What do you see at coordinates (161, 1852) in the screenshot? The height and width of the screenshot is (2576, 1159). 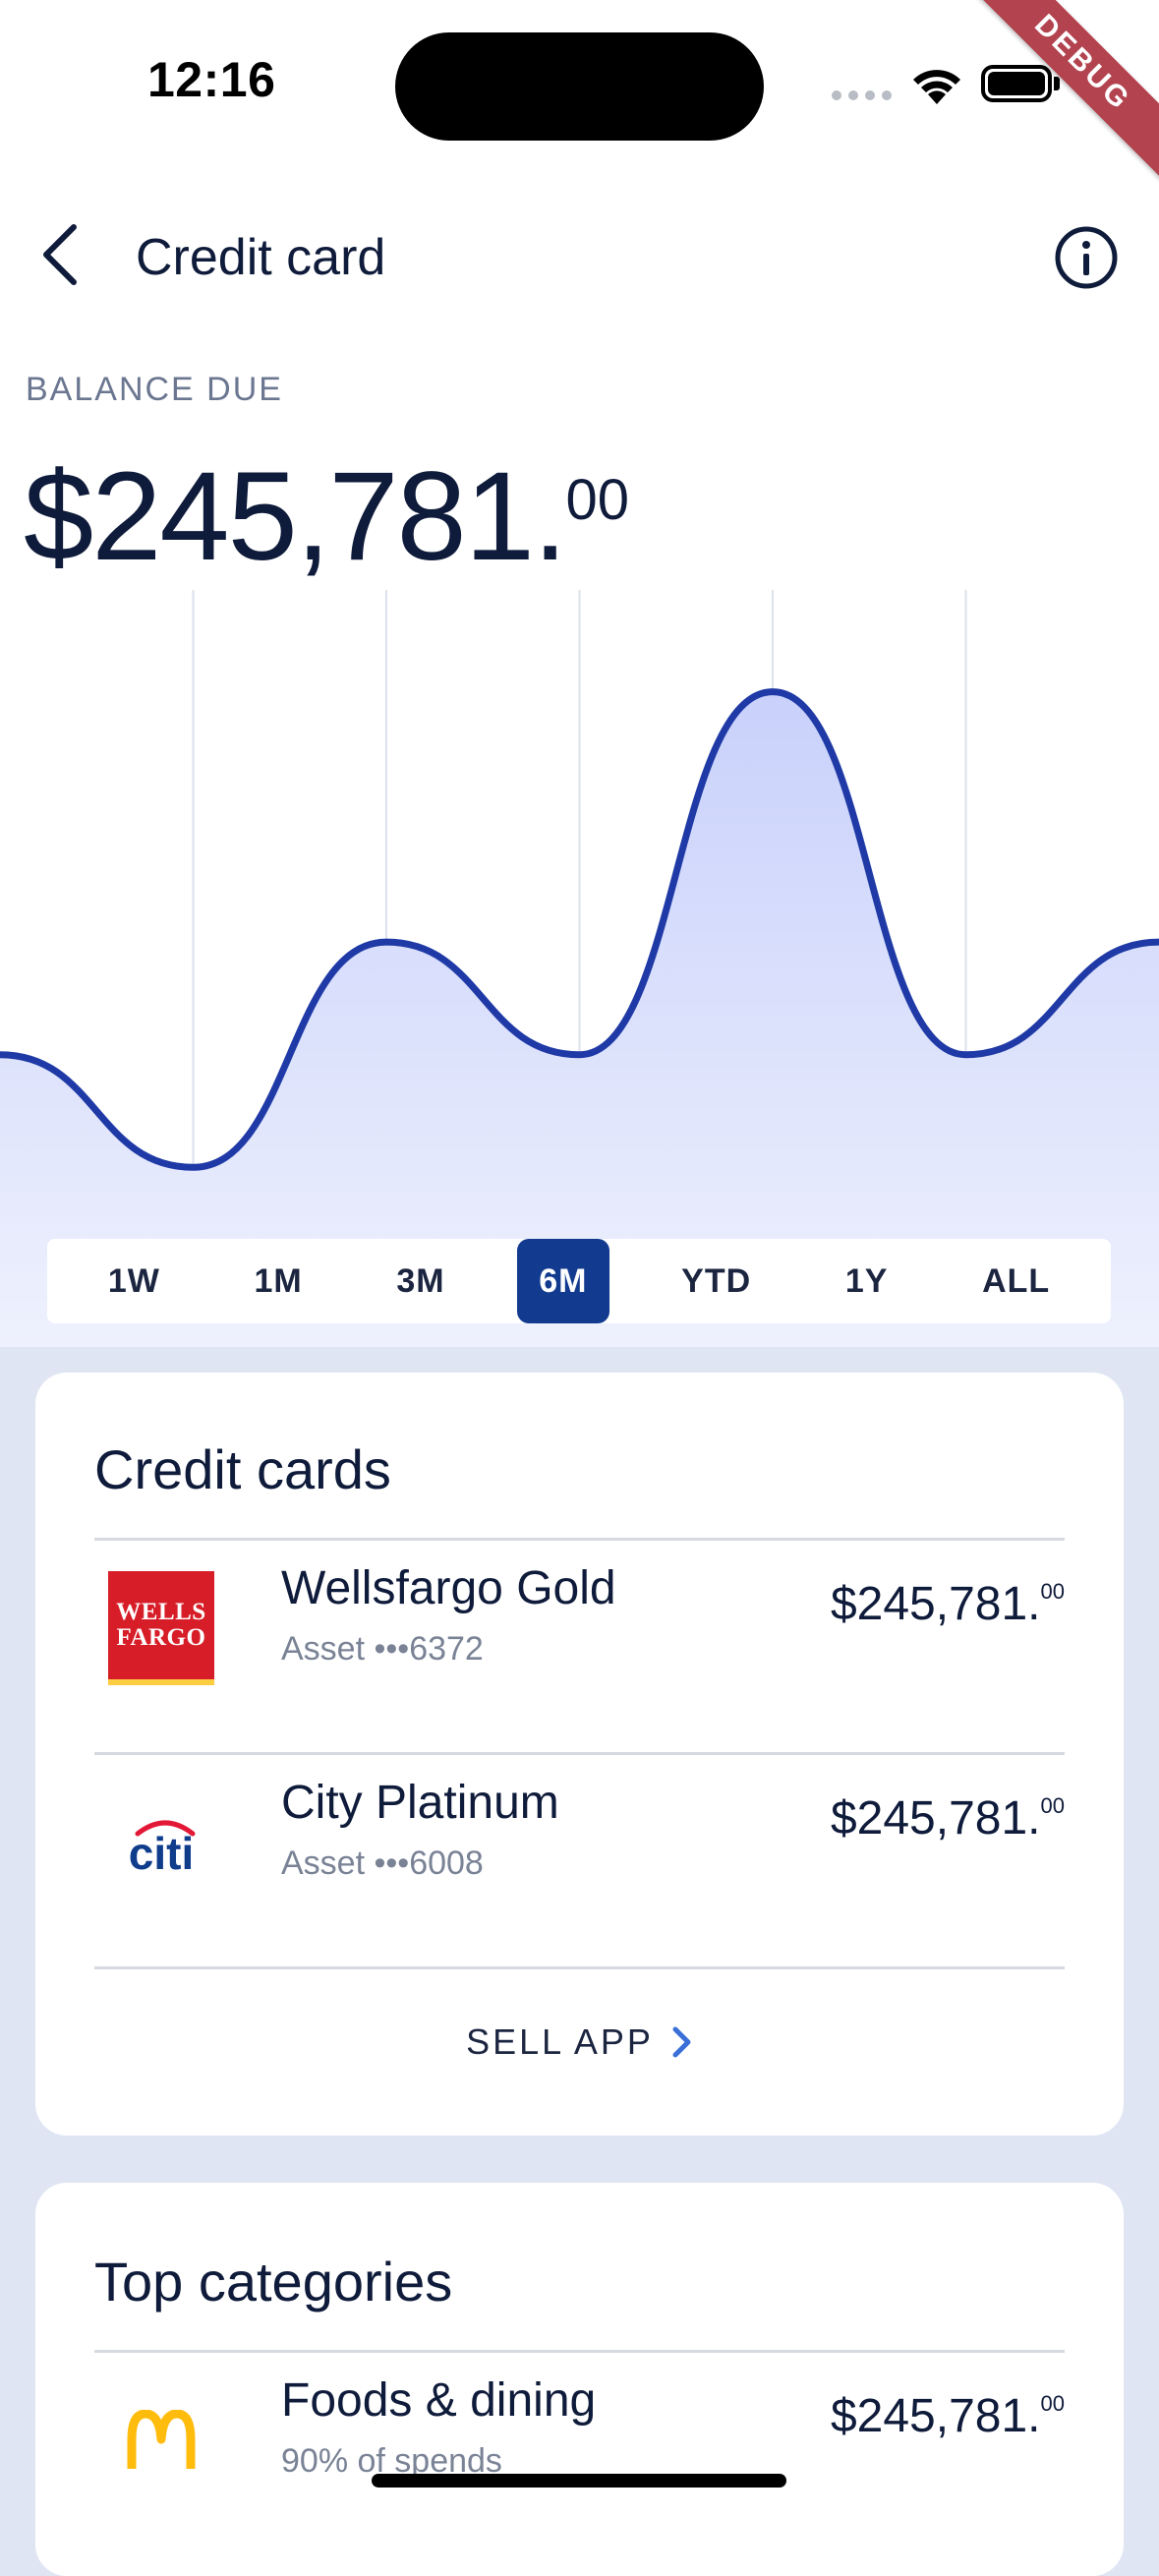 I see `svg-text: citi` at bounding box center [161, 1852].